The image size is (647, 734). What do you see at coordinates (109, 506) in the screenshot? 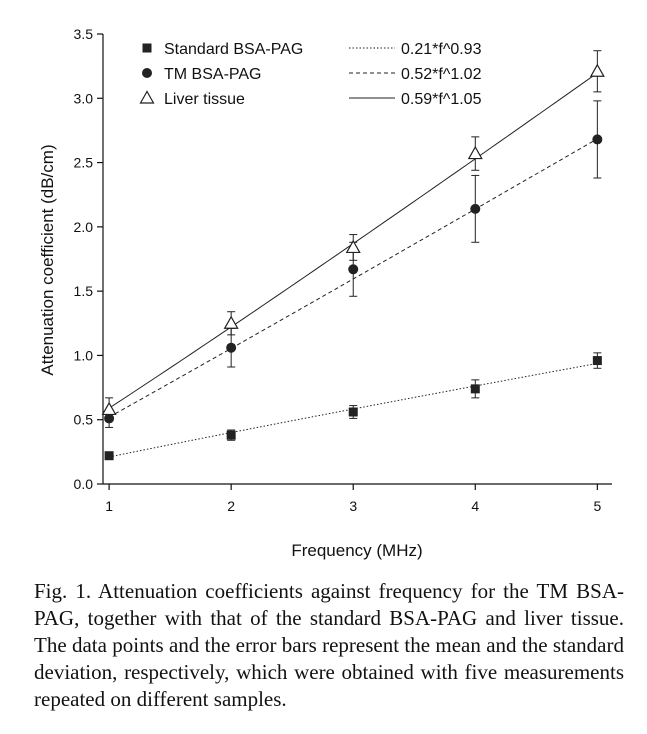
I see `x-tick-label: 1` at bounding box center [109, 506].